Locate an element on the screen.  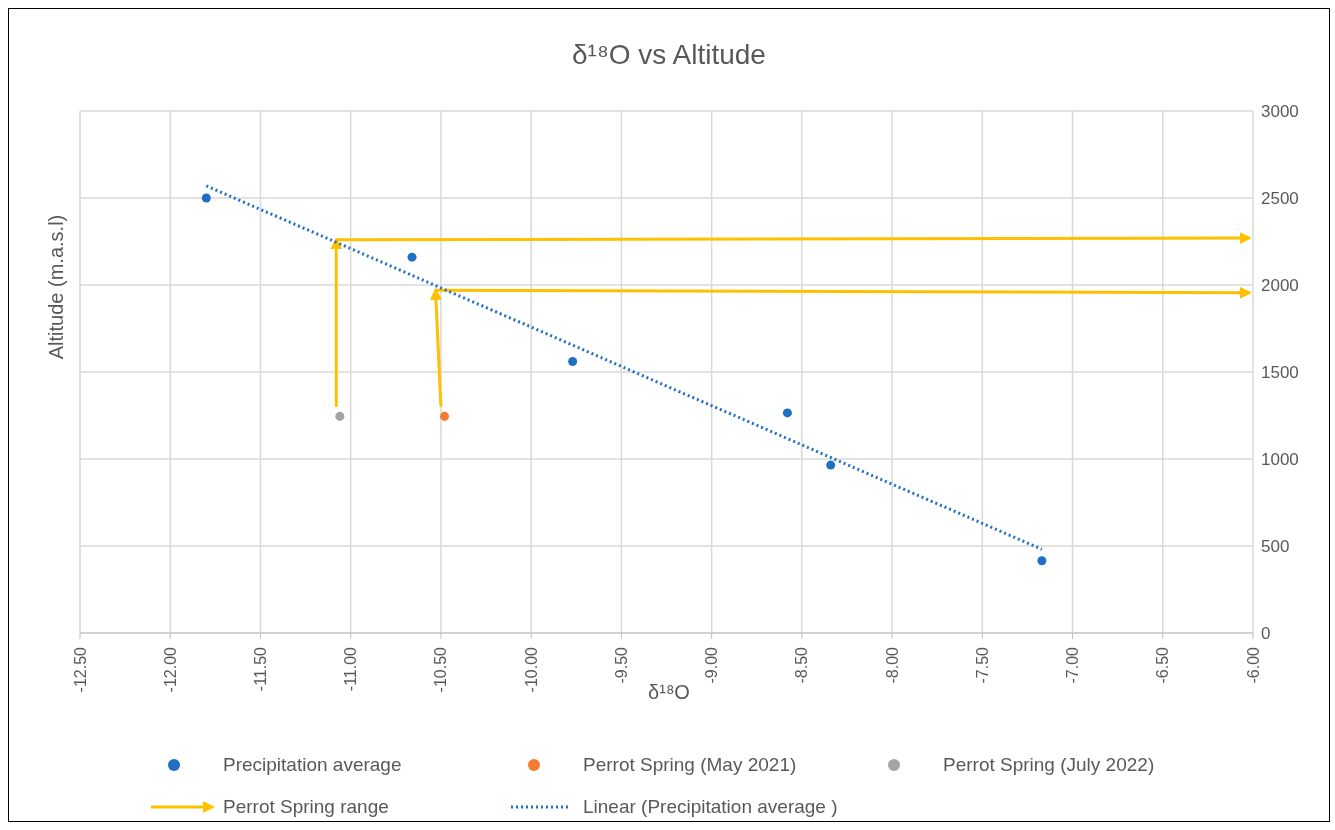
legend-label: Perrot Spring (July 2022) is located at coordinates (1049, 765).